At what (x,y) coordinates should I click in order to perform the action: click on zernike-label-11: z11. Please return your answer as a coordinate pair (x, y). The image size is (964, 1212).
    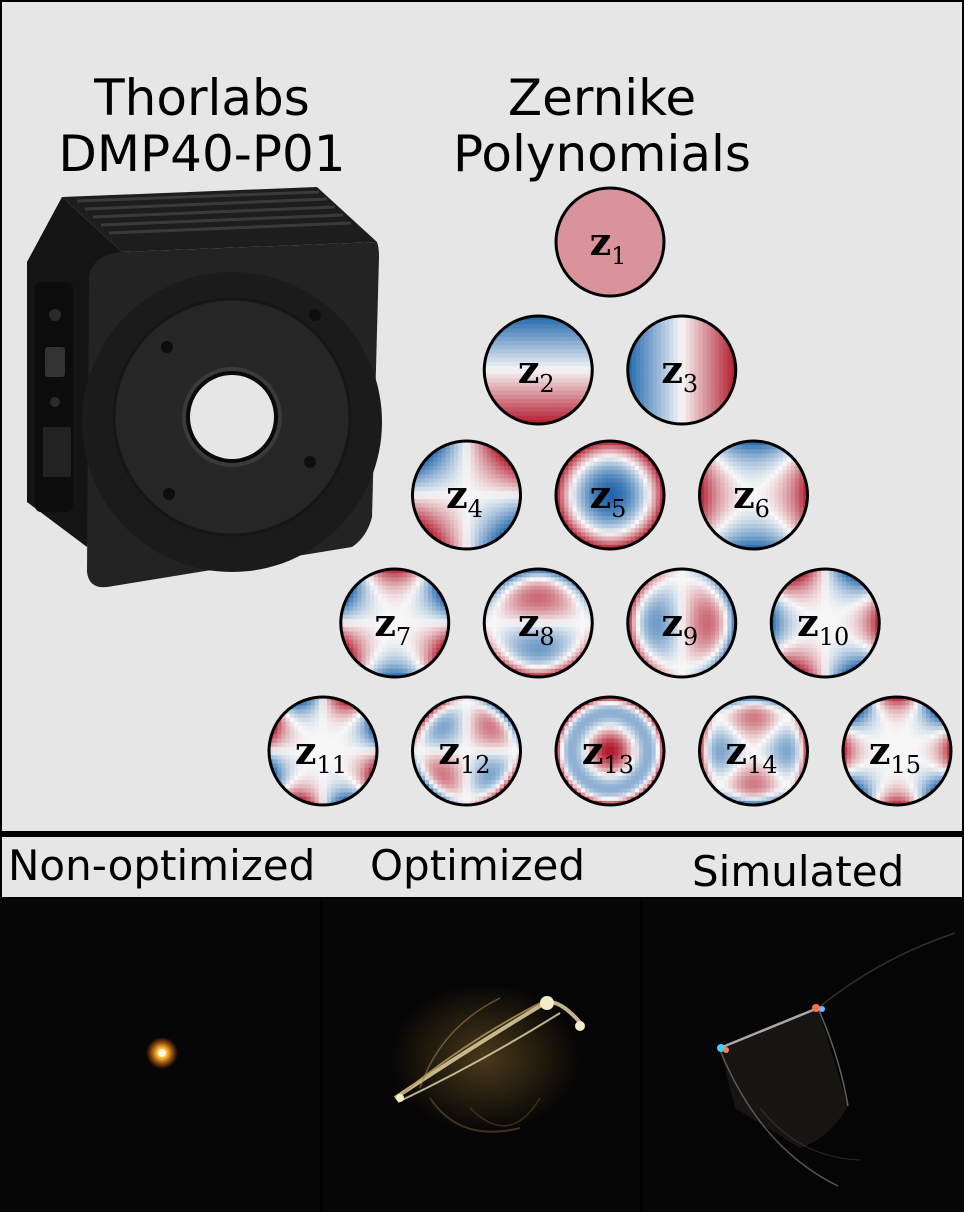
    Looking at the image, I should click on (321, 753).